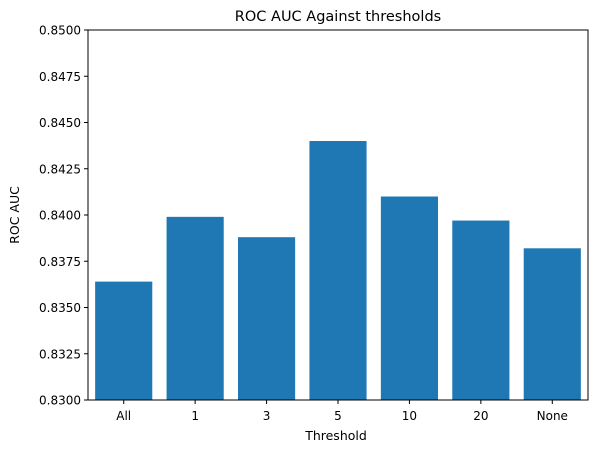 The image size is (594, 453). I want to click on x-tick-label: All, so click(123, 416).